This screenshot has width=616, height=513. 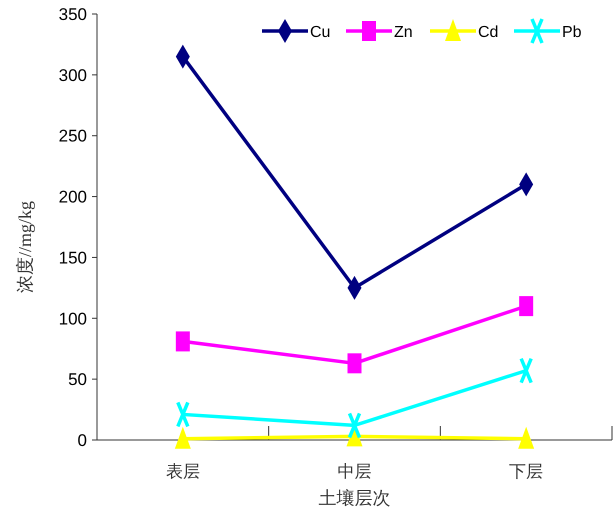 What do you see at coordinates (72, 75) in the screenshot?
I see `y-tick-label: 300` at bounding box center [72, 75].